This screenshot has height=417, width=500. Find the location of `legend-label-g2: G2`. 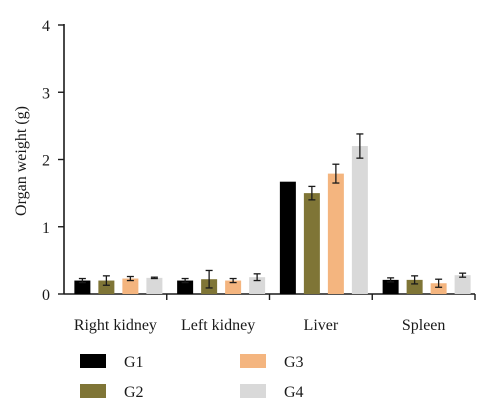

legend-label-g2: G2 is located at coordinates (134, 392).